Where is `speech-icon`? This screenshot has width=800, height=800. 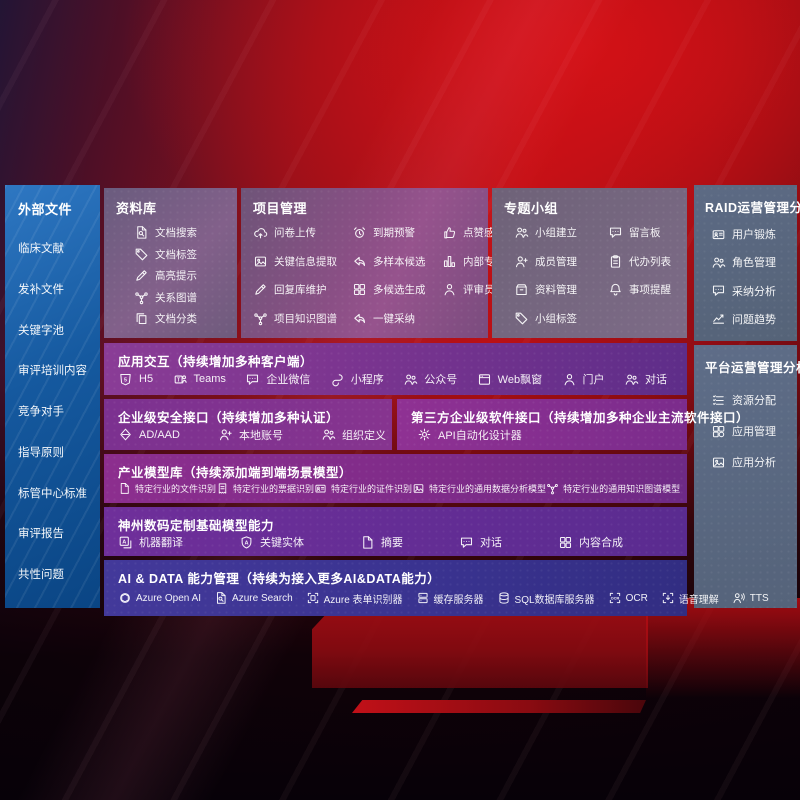
speech-icon is located at coordinates (668, 598).